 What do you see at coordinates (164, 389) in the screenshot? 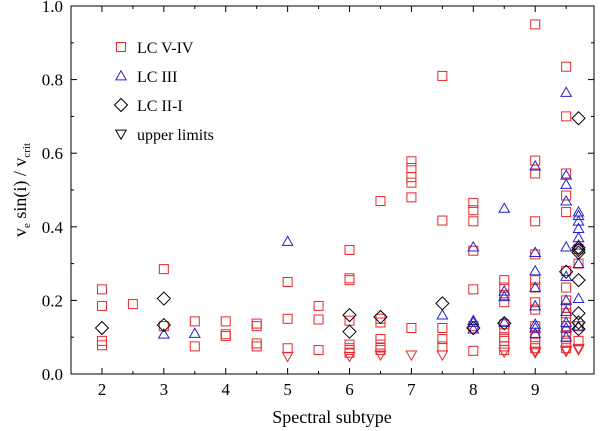
I see `x-tick-label: 3` at bounding box center [164, 389].